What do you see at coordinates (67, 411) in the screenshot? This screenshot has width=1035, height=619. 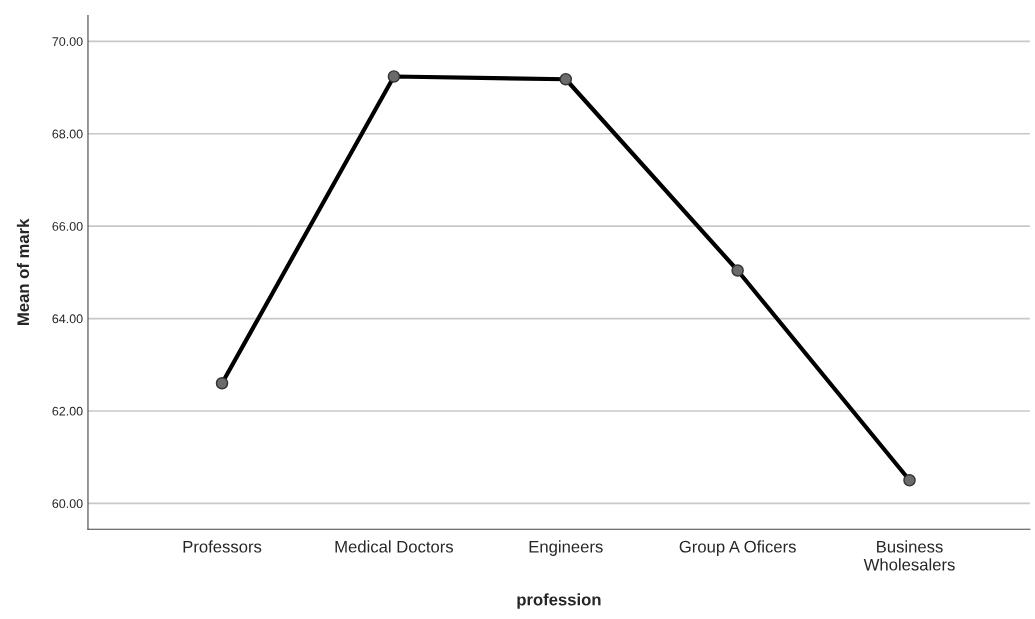 I see `y-tick-label: 62.00` at bounding box center [67, 411].